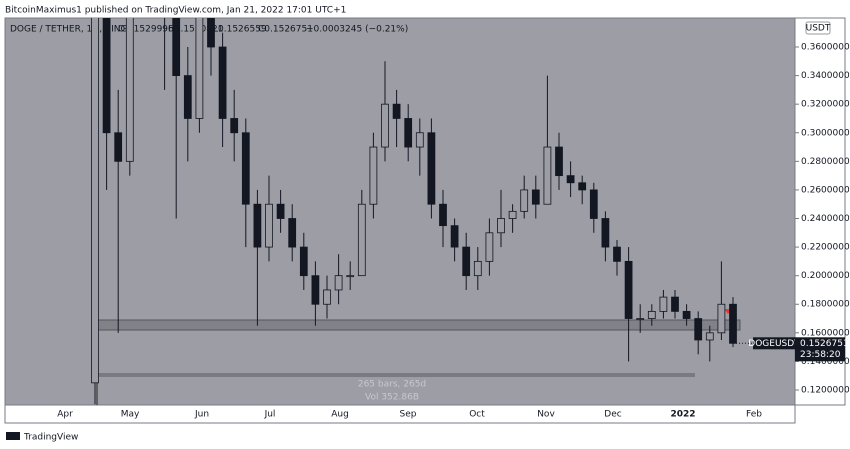 This screenshot has width=850, height=449. Describe the element at coordinates (824, 344) in the screenshot. I see `last-price-label: 0.1526751` at that location.